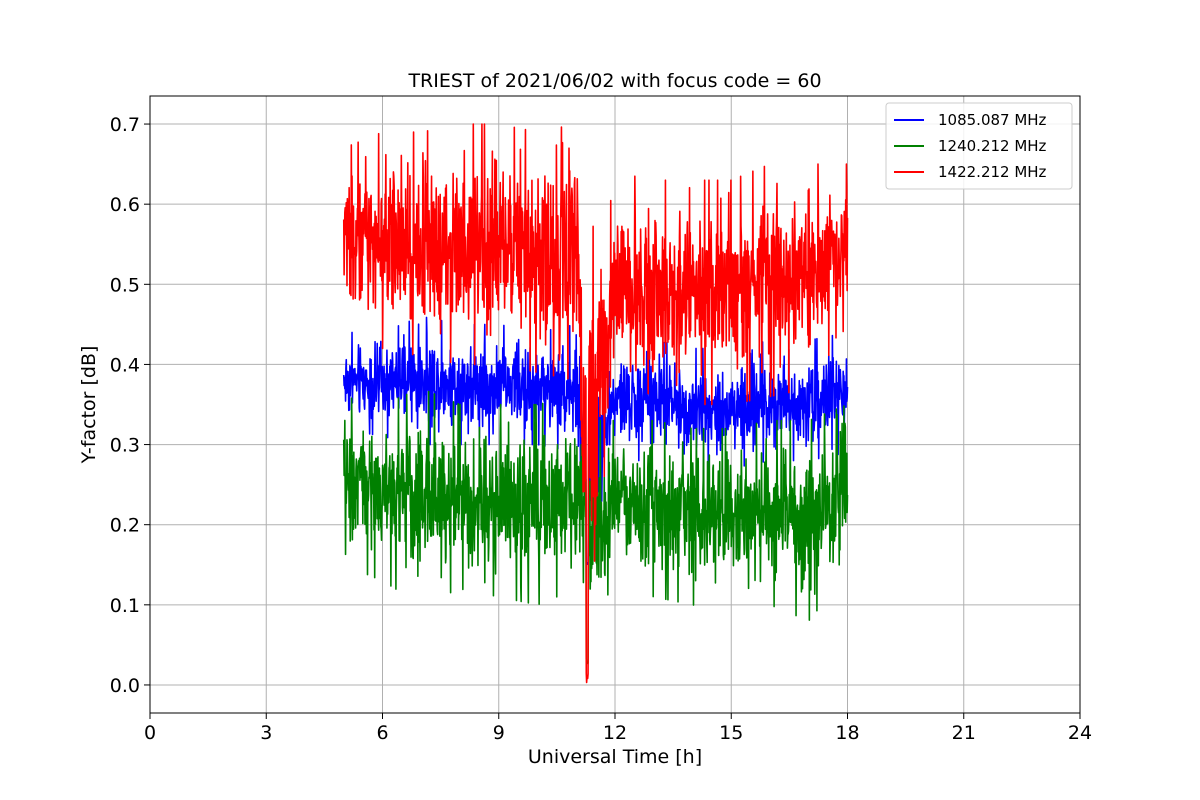 The width and height of the screenshot is (1200, 800). Describe the element at coordinates (731, 733) in the screenshot. I see `x-tick-label: 15` at that location.